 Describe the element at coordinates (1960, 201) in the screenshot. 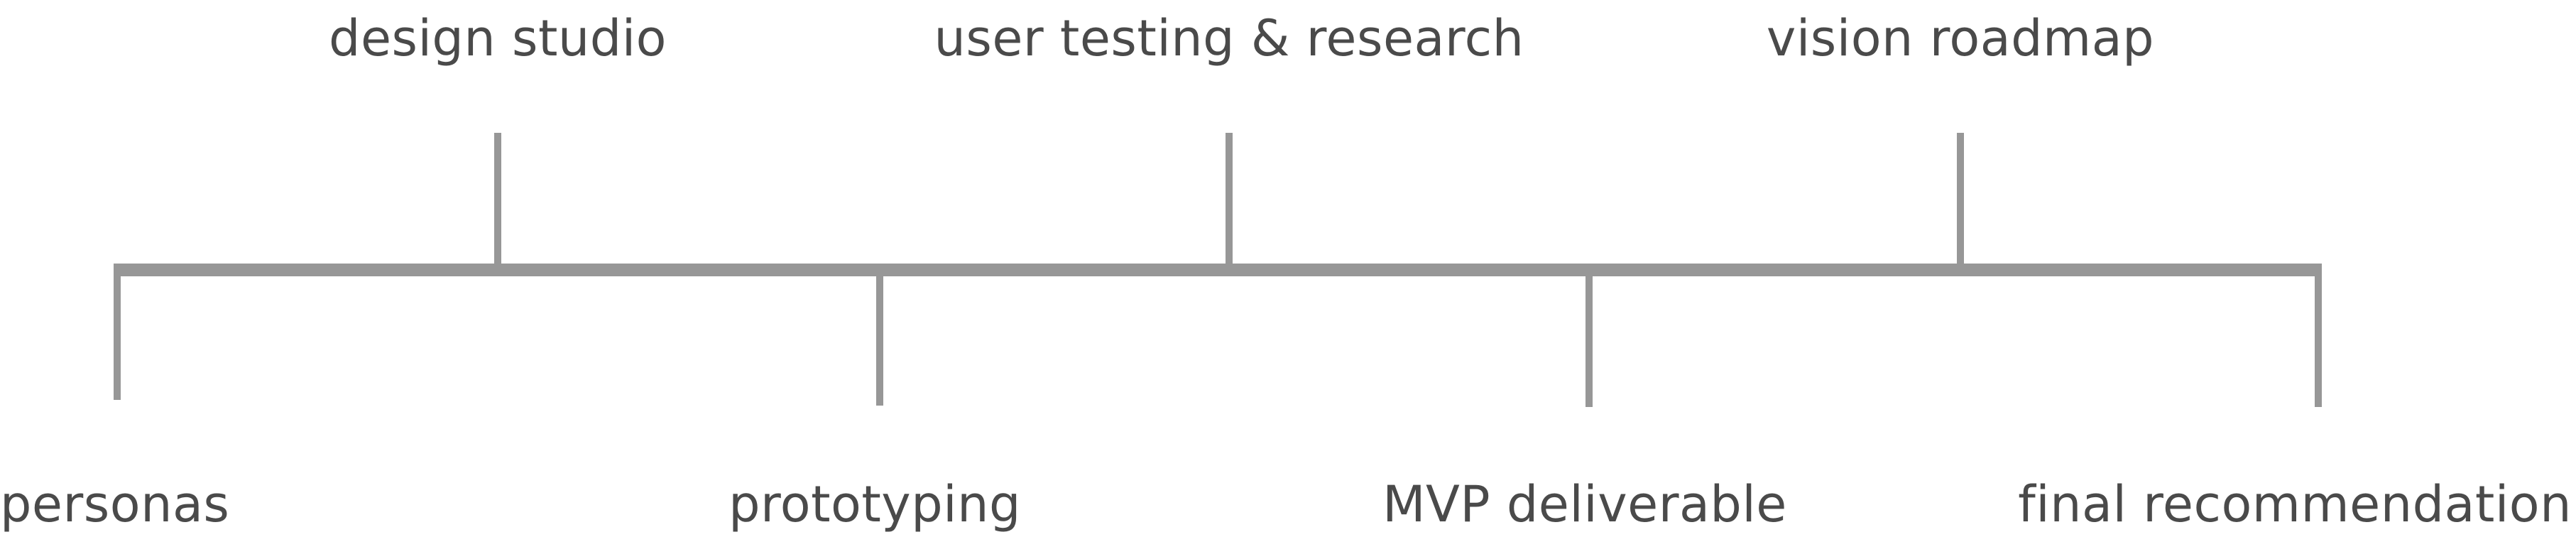

I see `tick-vision-roadmap` at that location.